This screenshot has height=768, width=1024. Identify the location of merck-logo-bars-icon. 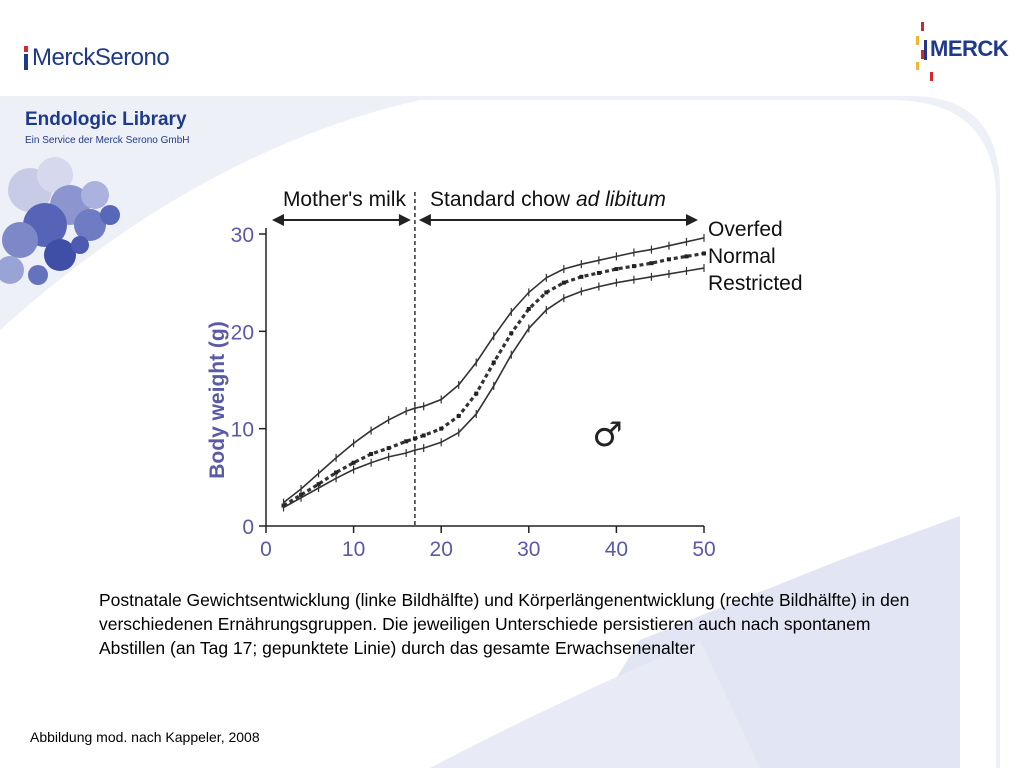
(924, 51).